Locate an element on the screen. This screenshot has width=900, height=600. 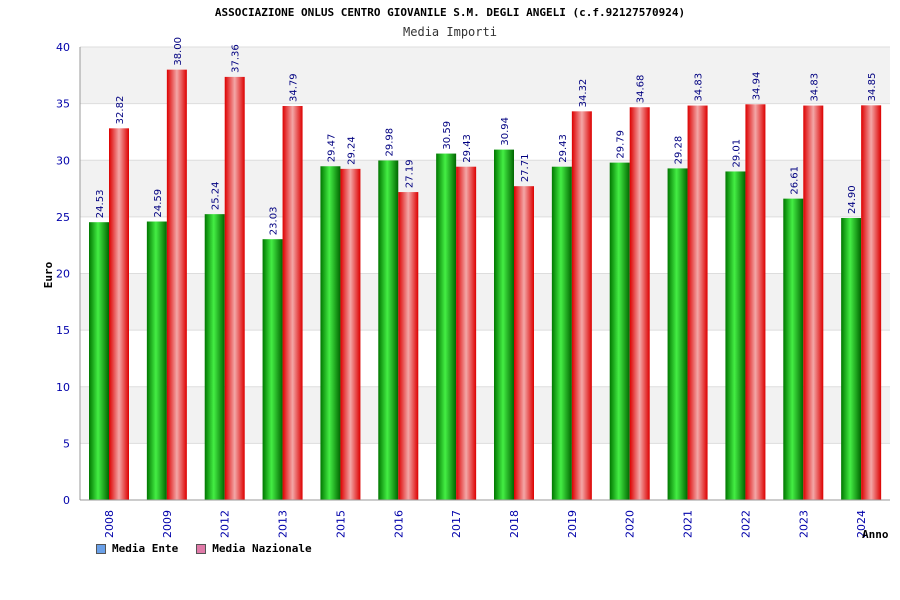
y-tick-label: 15 is located at coordinates (63, 330).